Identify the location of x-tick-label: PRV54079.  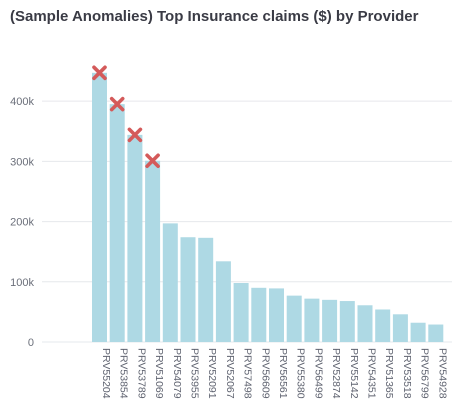
(177, 373).